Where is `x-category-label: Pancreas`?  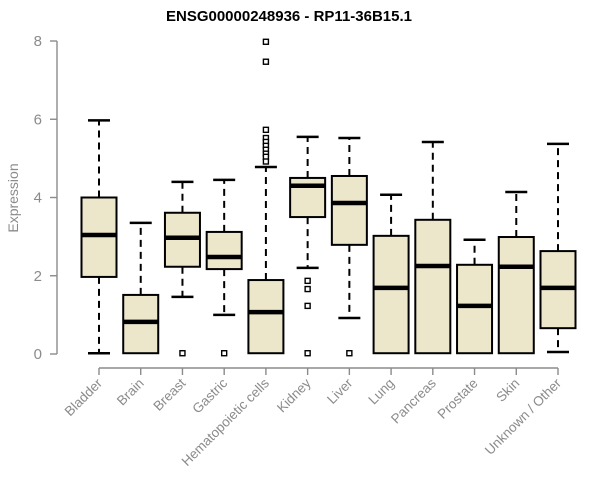 x-category-label: Pancreas is located at coordinates (413, 400).